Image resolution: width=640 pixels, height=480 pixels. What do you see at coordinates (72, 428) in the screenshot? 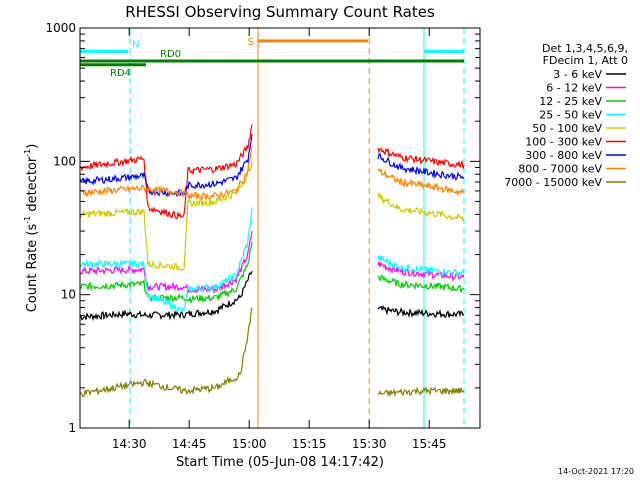
I see `y-tick-label-0: 1` at bounding box center [72, 428].